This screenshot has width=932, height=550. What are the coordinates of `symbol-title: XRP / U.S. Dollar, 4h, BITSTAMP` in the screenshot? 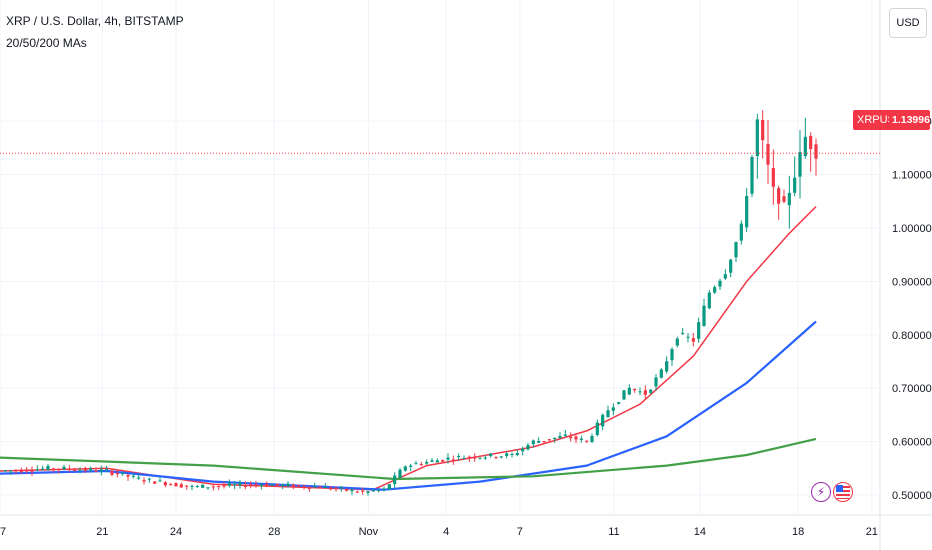 It's located at (95, 21).